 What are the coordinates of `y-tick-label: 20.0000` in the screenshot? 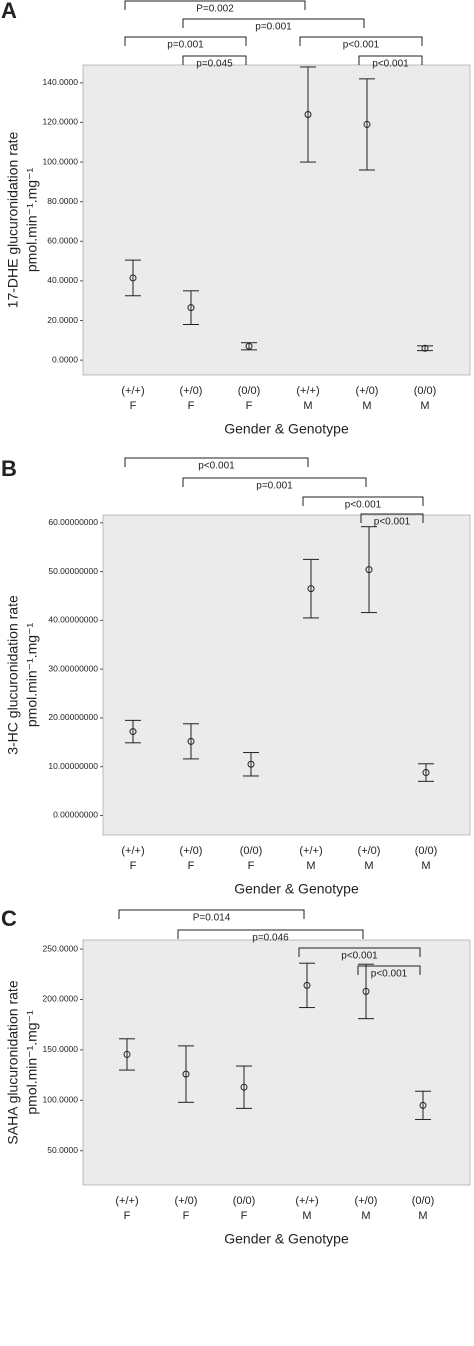 It's located at (62, 320).